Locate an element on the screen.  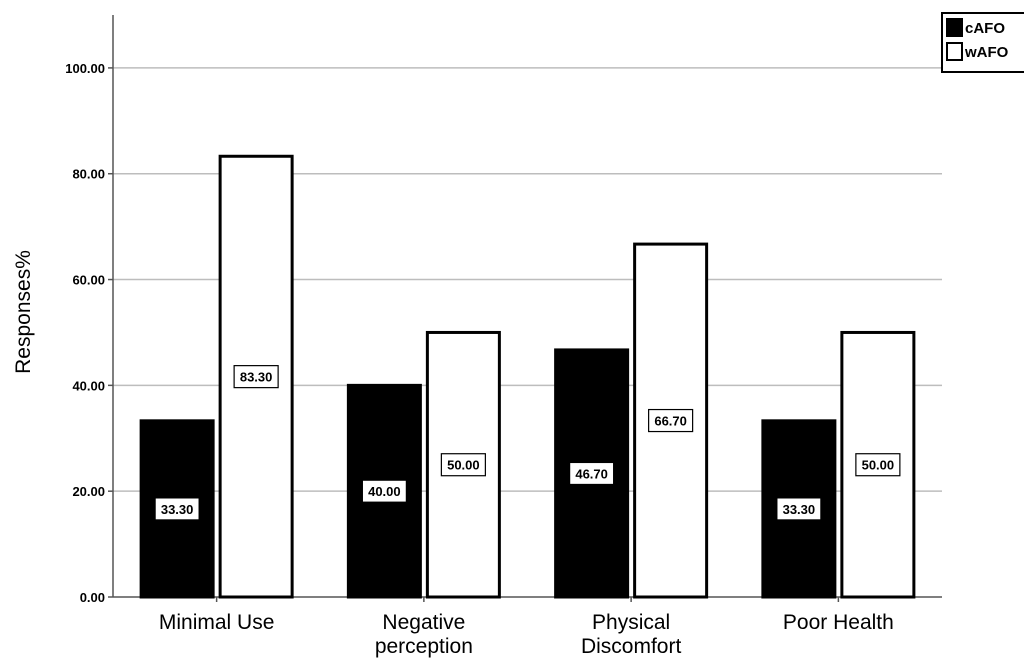
y-tick-label: 40.00 is located at coordinates (88, 385).